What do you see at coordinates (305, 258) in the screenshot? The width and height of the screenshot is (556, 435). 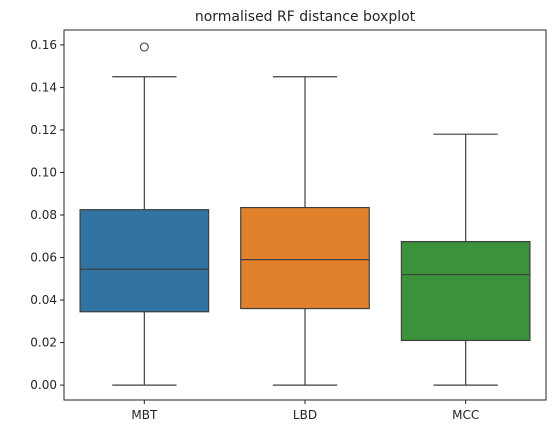 I see `box-lbd` at bounding box center [305, 258].